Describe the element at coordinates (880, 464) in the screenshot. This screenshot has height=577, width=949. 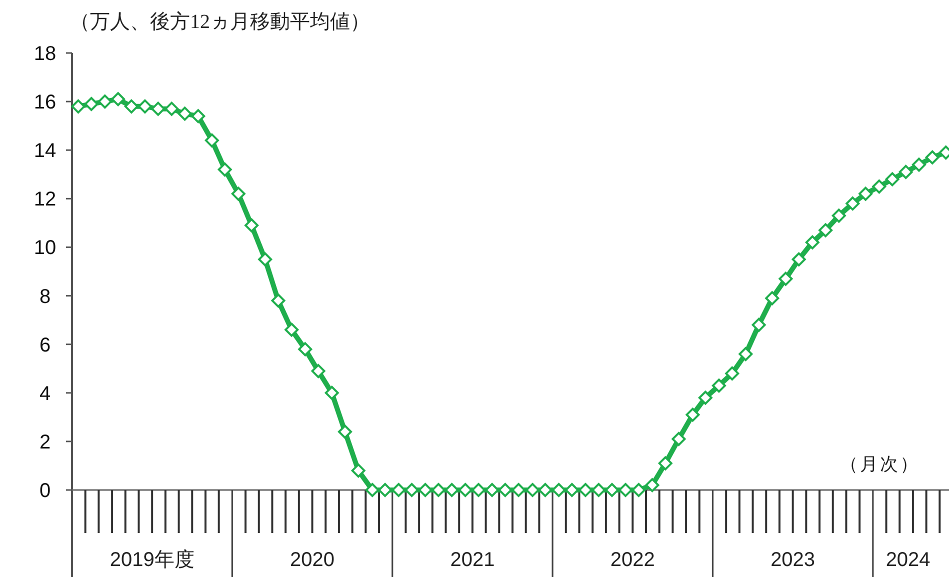
I see `annotation: （月次）` at that location.